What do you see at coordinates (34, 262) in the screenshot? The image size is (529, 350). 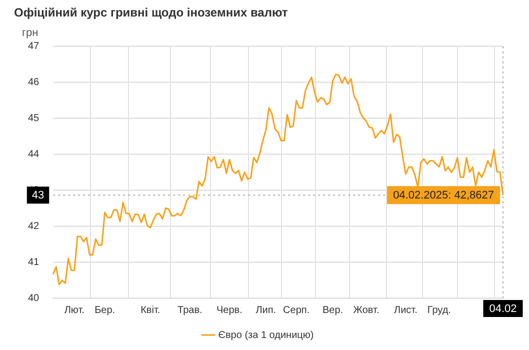 I see `y-tick-label: 41` at bounding box center [34, 262].